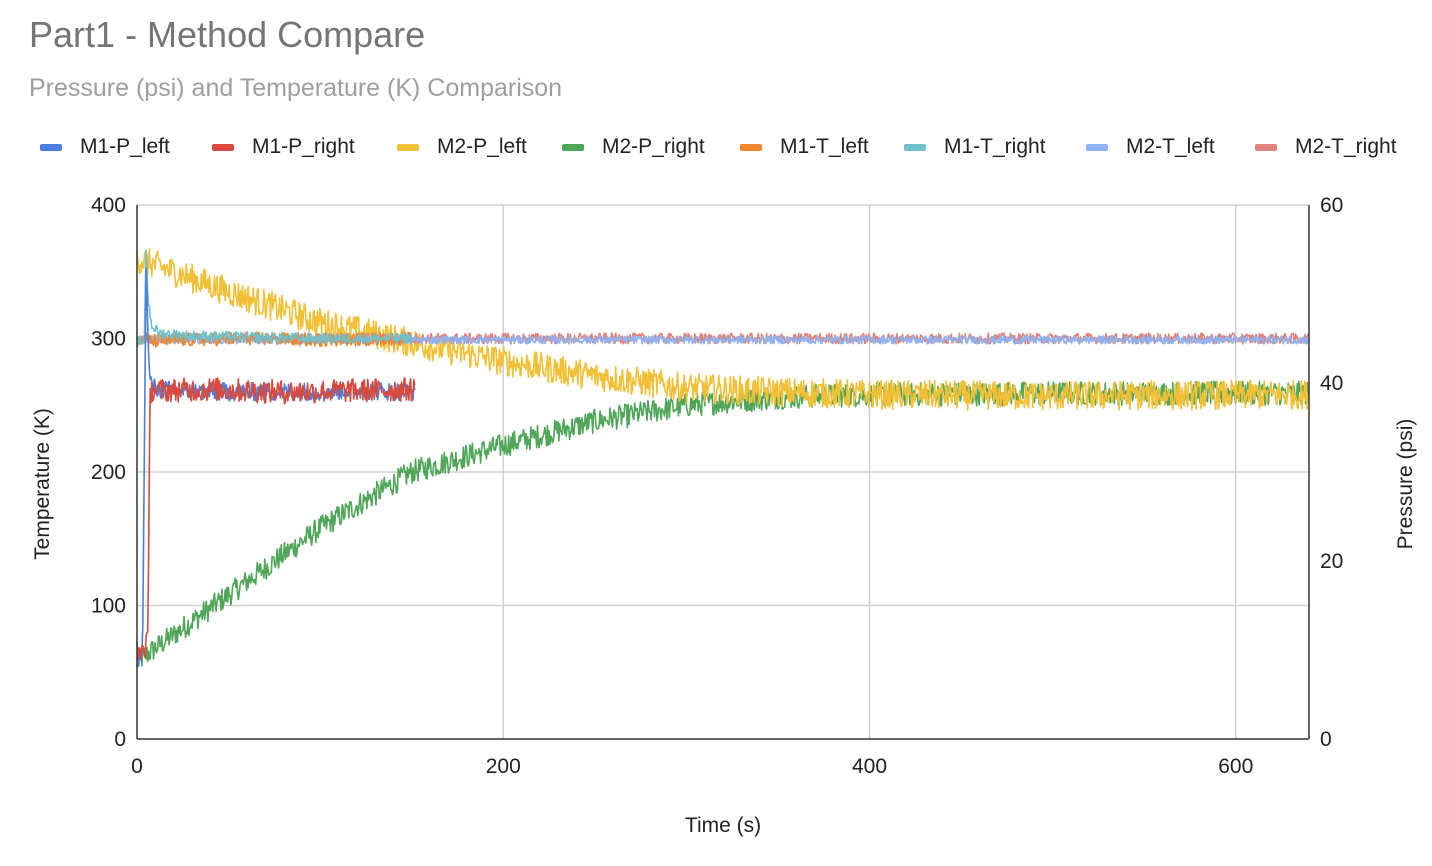 Image resolution: width=1432 pixels, height=866 pixels. I want to click on series-line-M1-P_right, so click(276, 519).